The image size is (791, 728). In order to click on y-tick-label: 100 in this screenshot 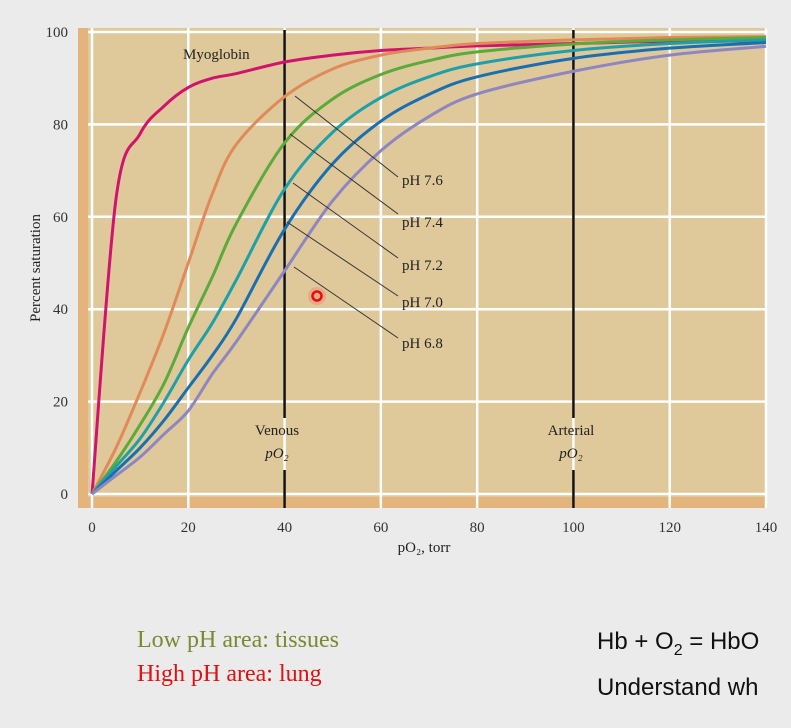, I will do `click(57, 33)`.